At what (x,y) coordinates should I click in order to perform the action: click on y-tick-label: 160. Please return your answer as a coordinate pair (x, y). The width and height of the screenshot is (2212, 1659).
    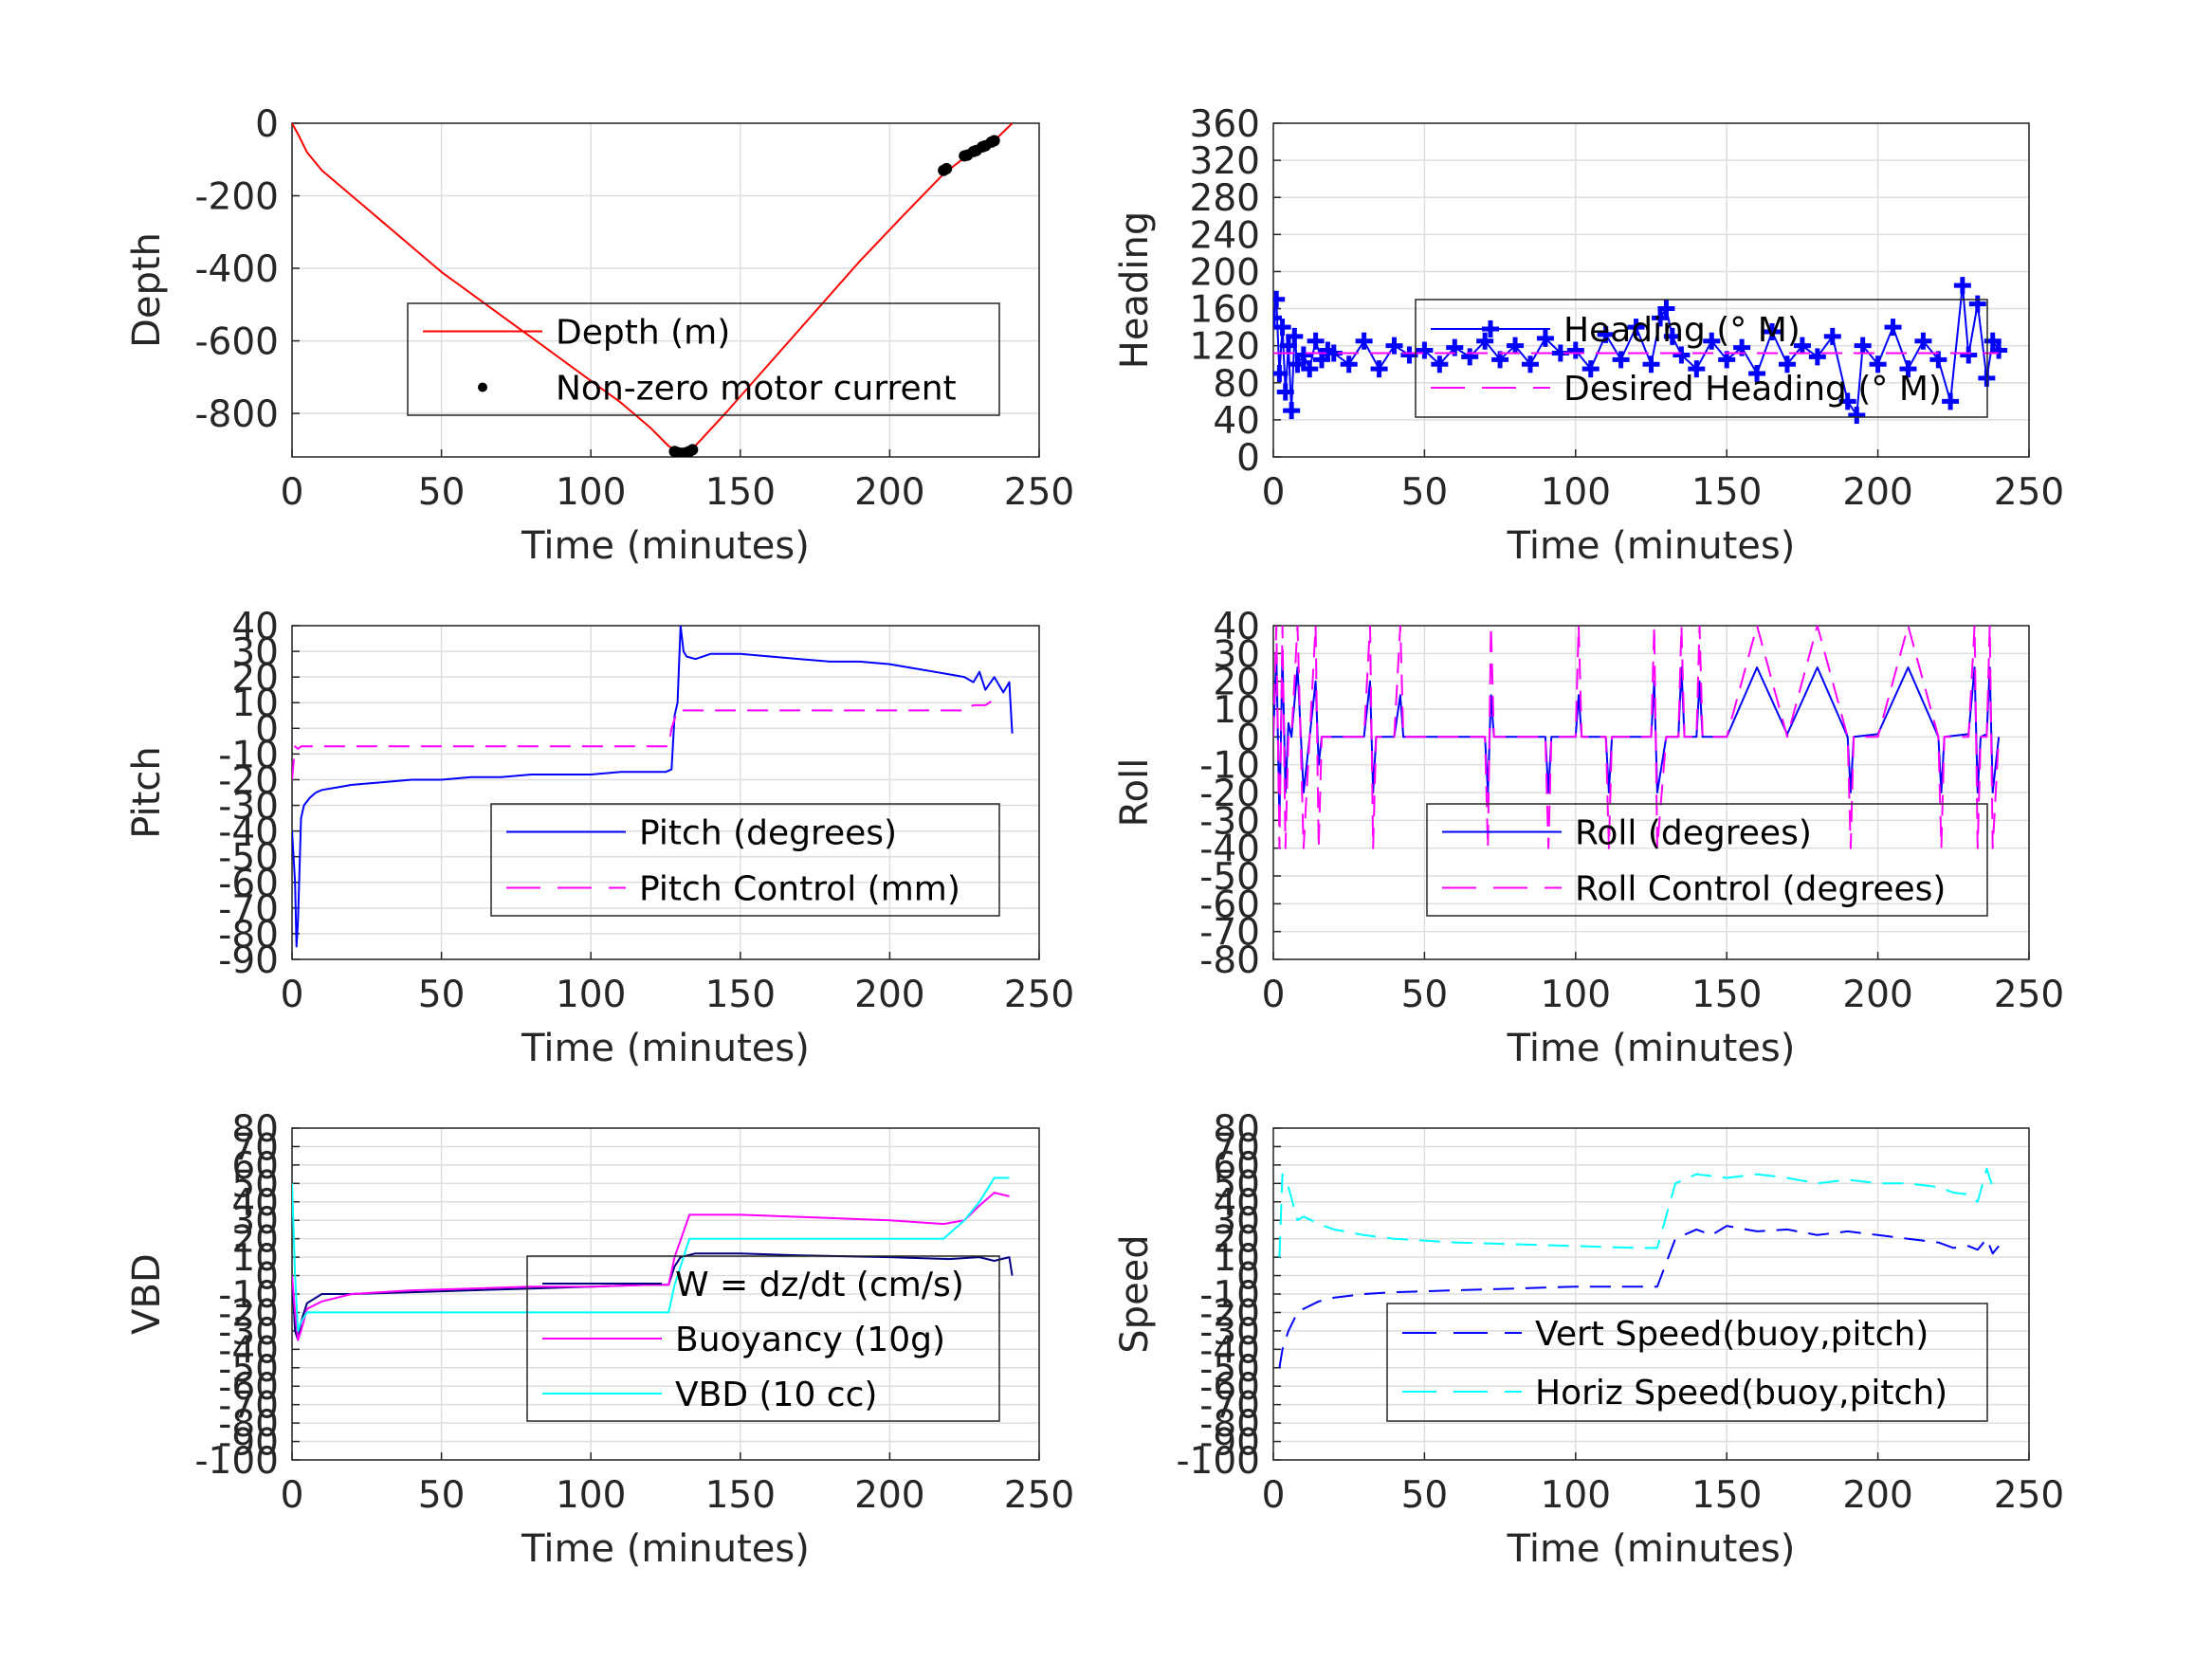
    Looking at the image, I should click on (1225, 310).